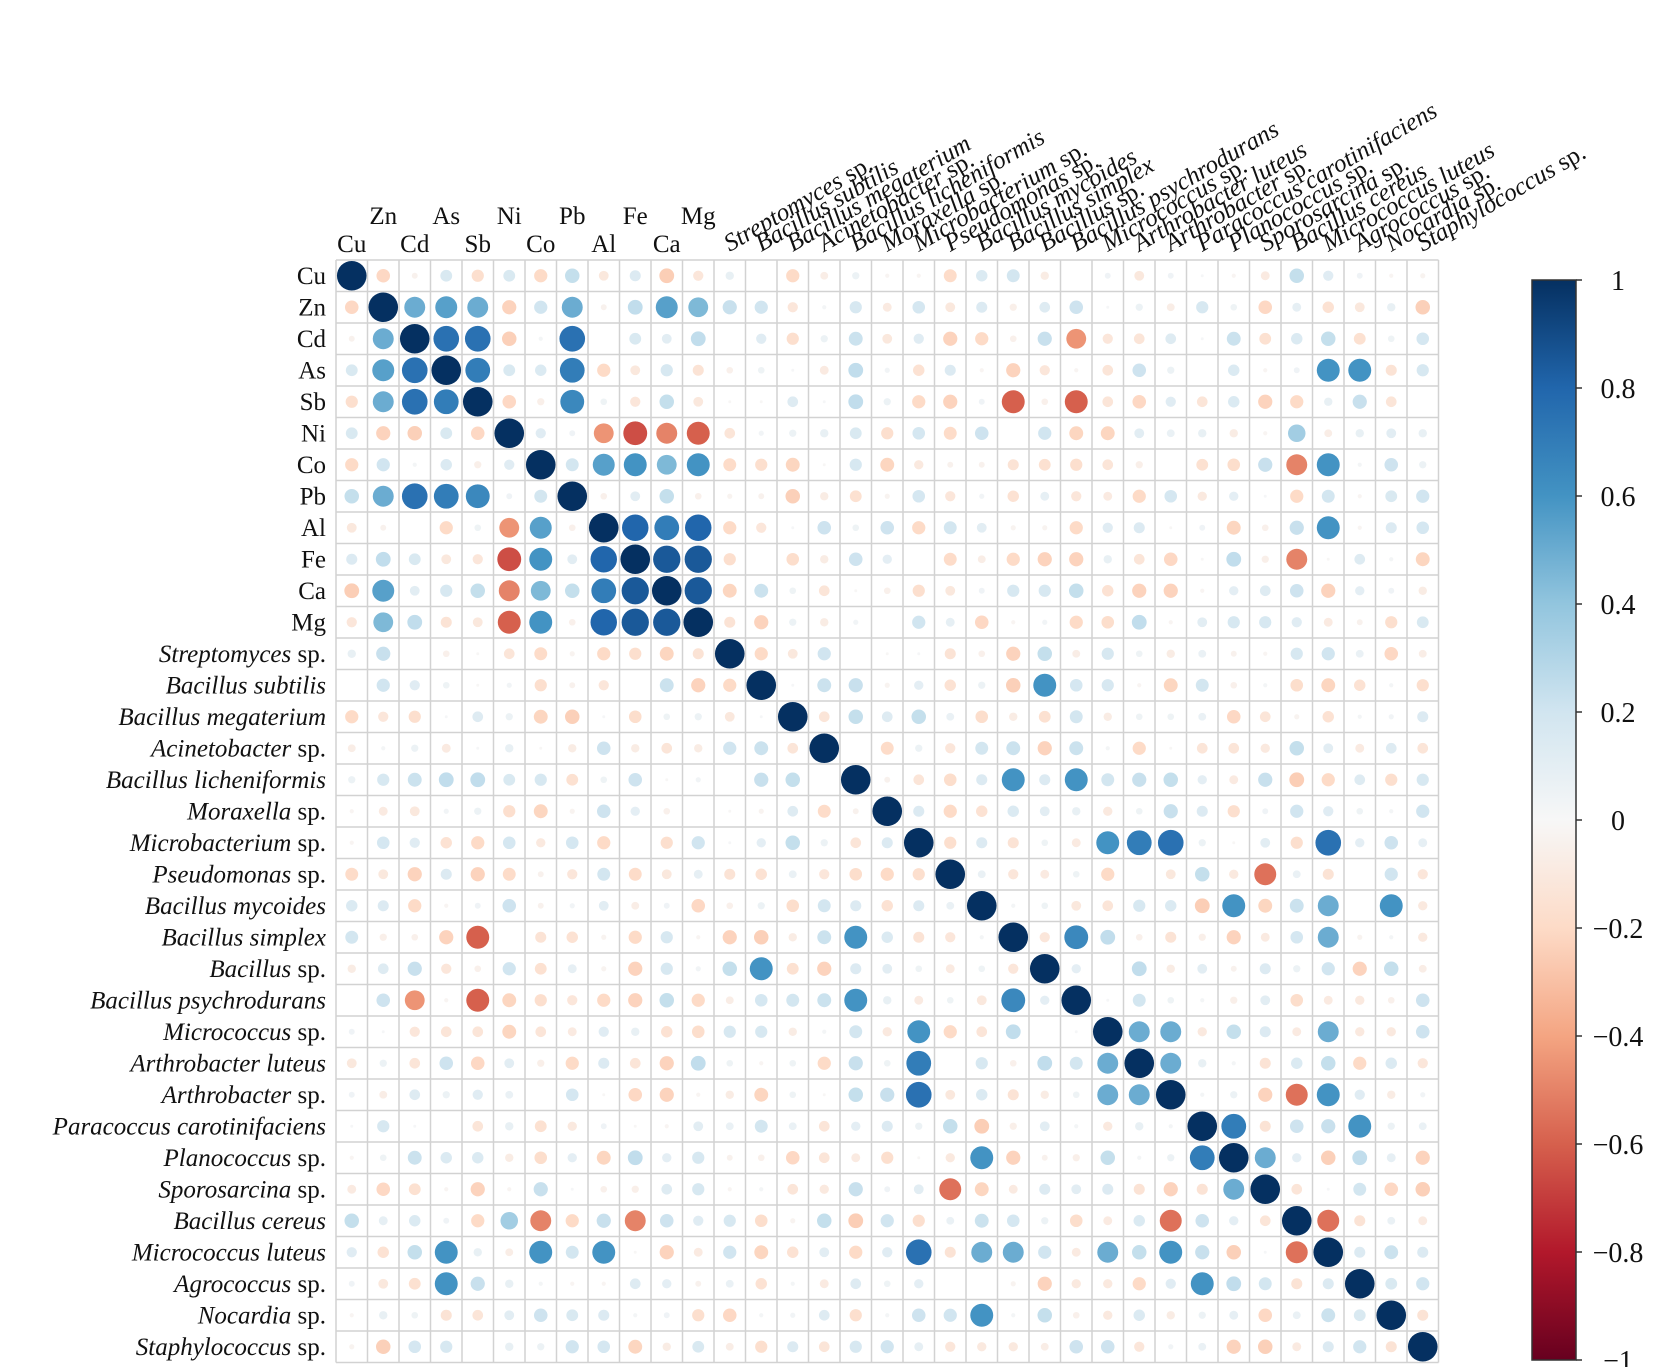 The height and width of the screenshot is (1367, 1678). I want to click on corr-circle-bacillus-cereus-x-staphylococcus-sp, so click(1423, 1221).